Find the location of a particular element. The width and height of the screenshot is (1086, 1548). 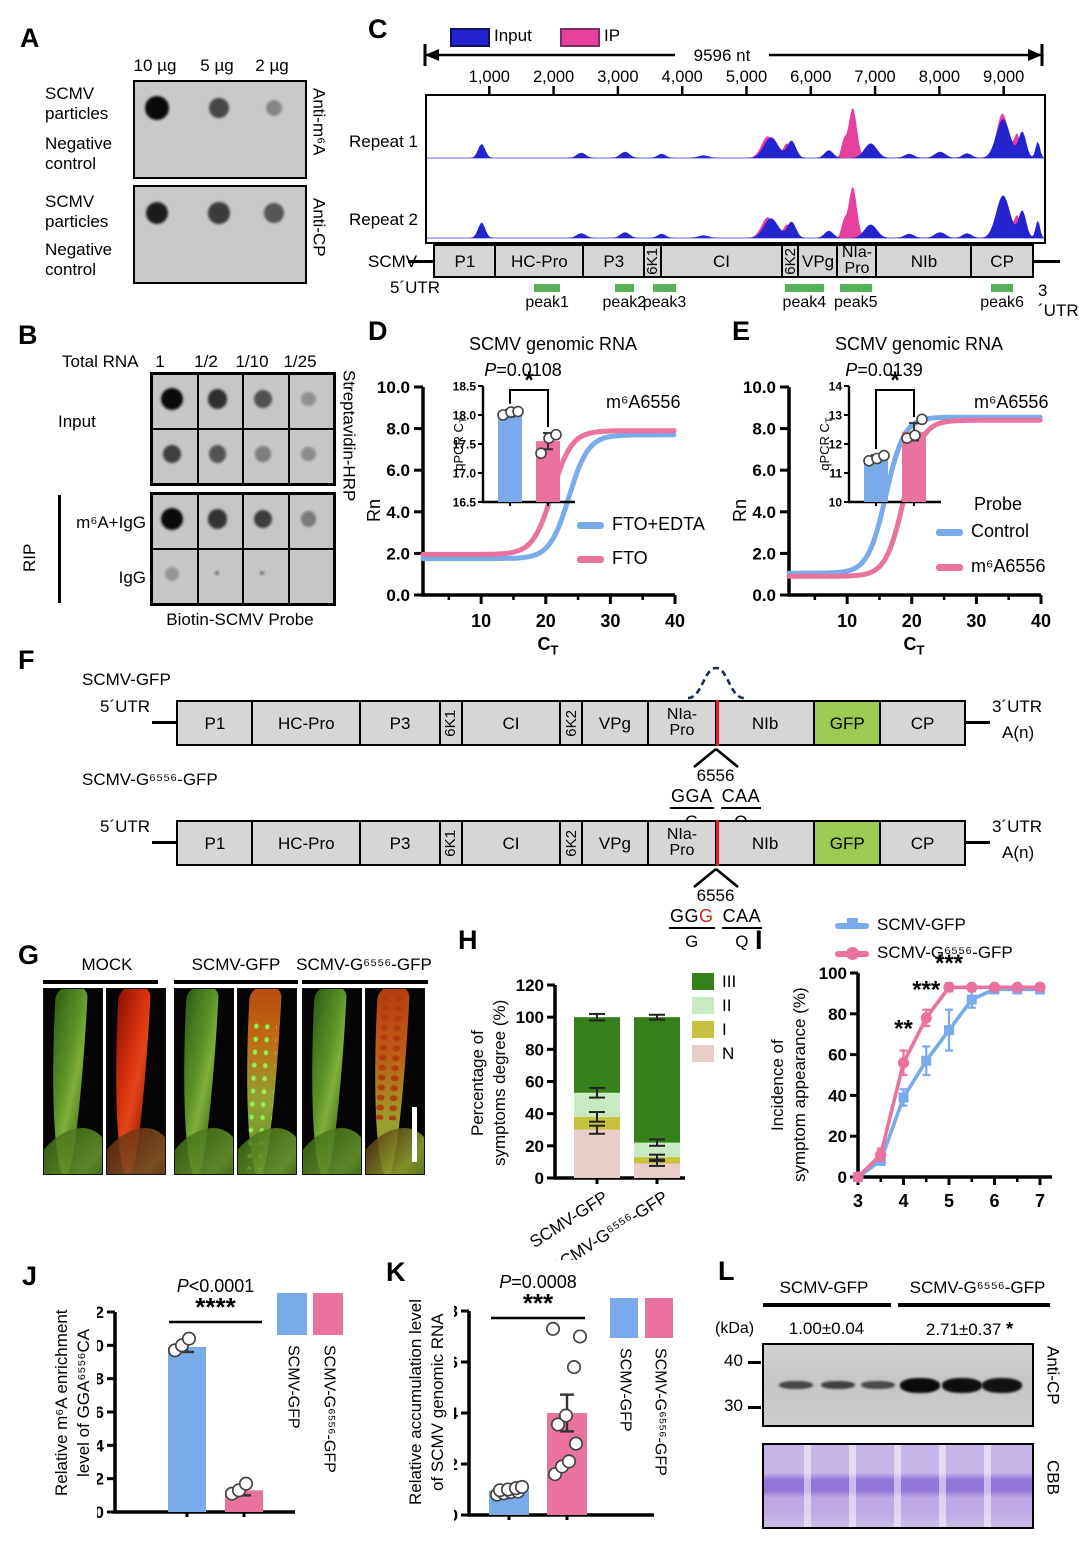

tick-label: 40 is located at coordinates (1041, 621).